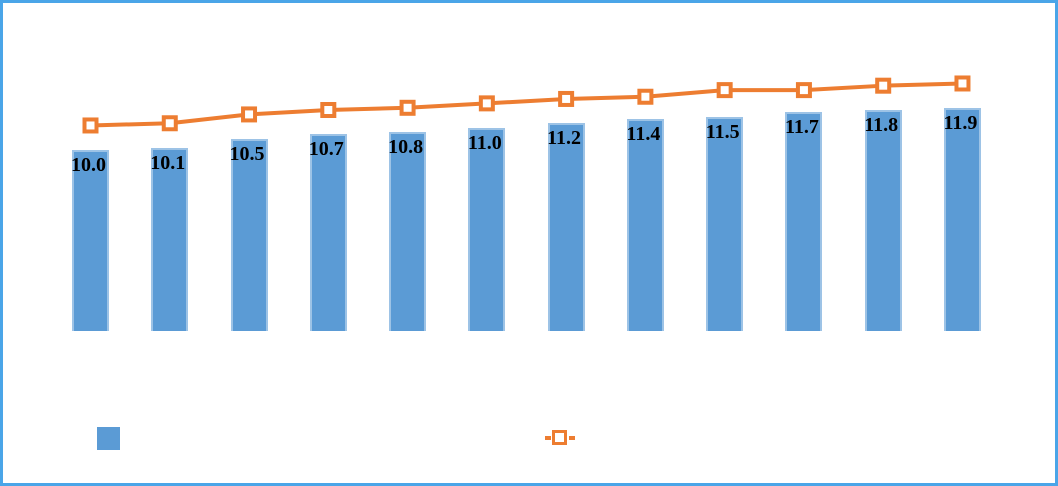  What do you see at coordinates (88, 164) in the screenshot?
I see `bar-value-label: 10.0` at bounding box center [88, 164].